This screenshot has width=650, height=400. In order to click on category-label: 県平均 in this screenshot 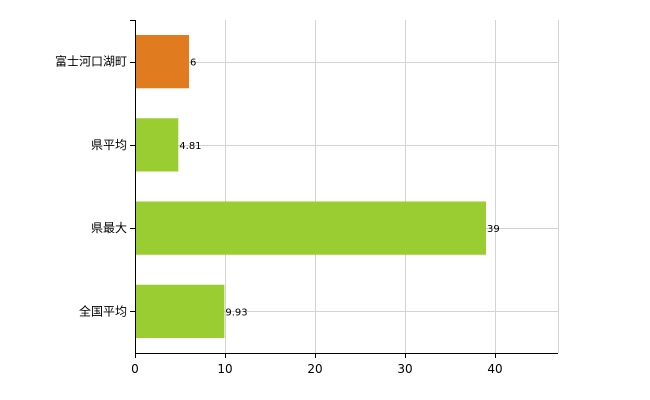, I will do `click(109, 145)`.